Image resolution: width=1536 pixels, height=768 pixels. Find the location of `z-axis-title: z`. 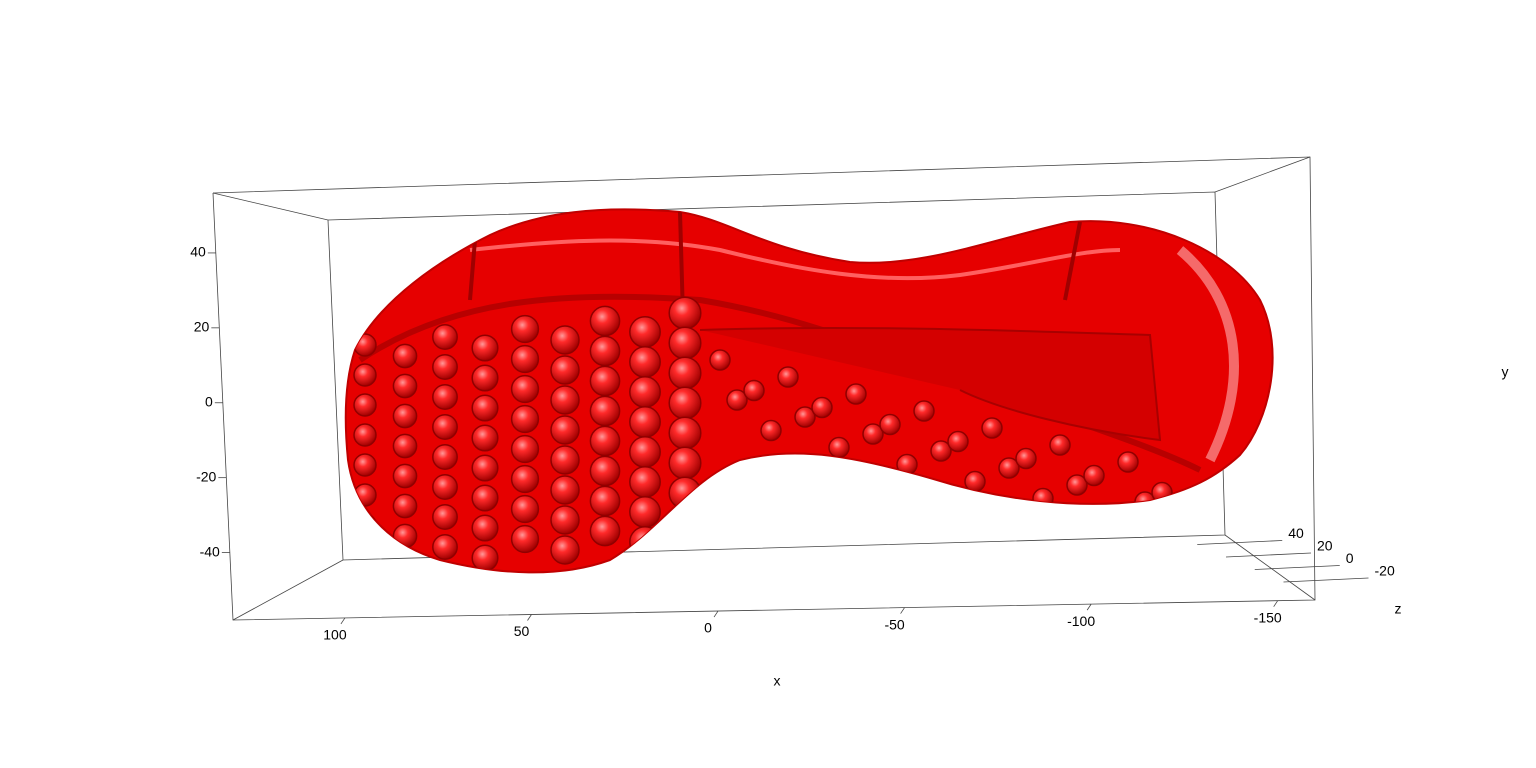

z-axis-title: z is located at coordinates (1398, 609).